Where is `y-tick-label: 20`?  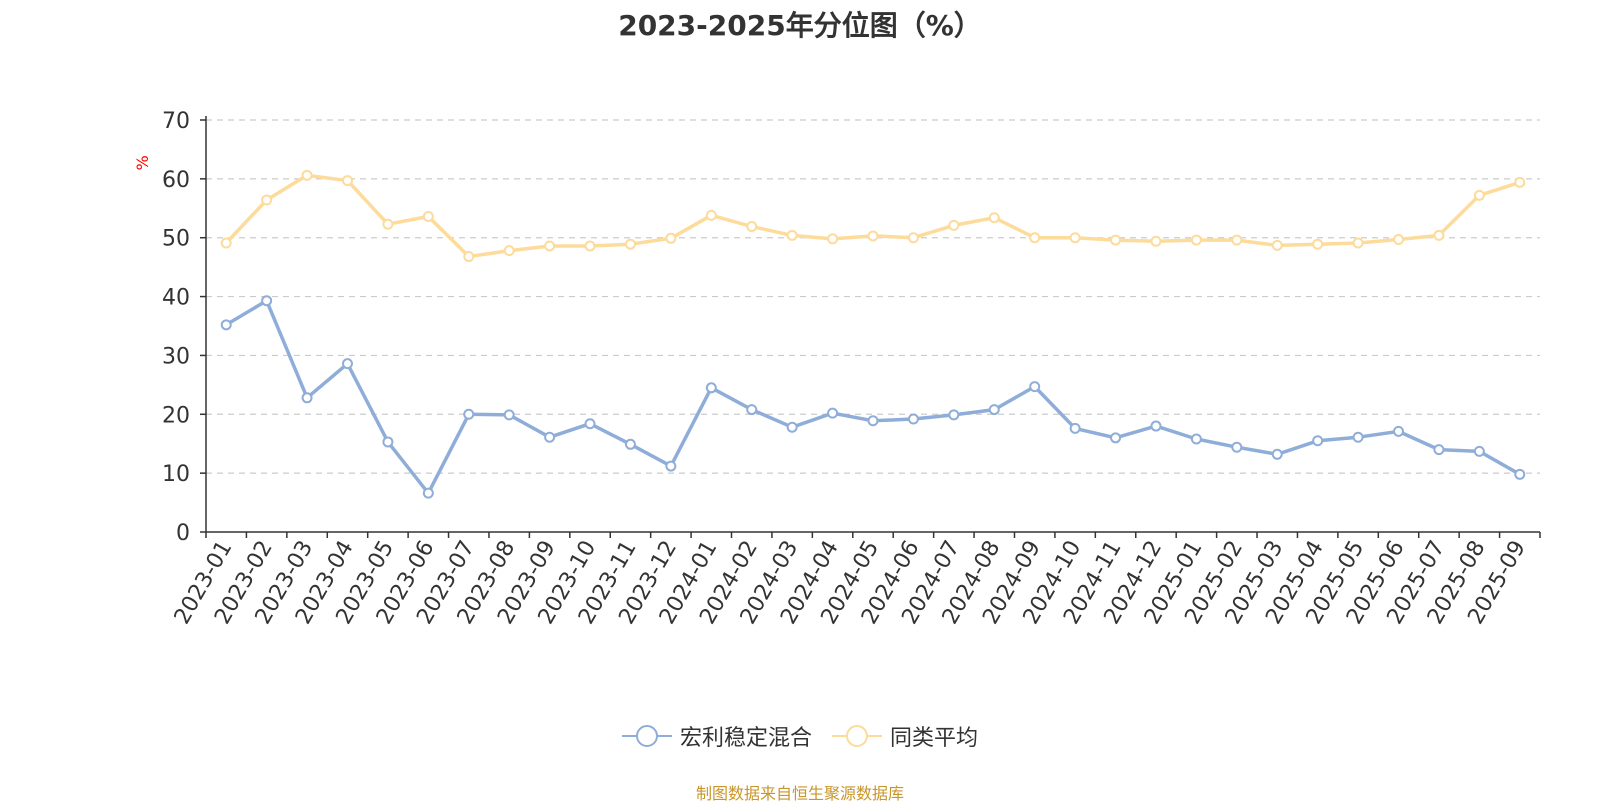
y-tick-label: 20 is located at coordinates (176, 415).